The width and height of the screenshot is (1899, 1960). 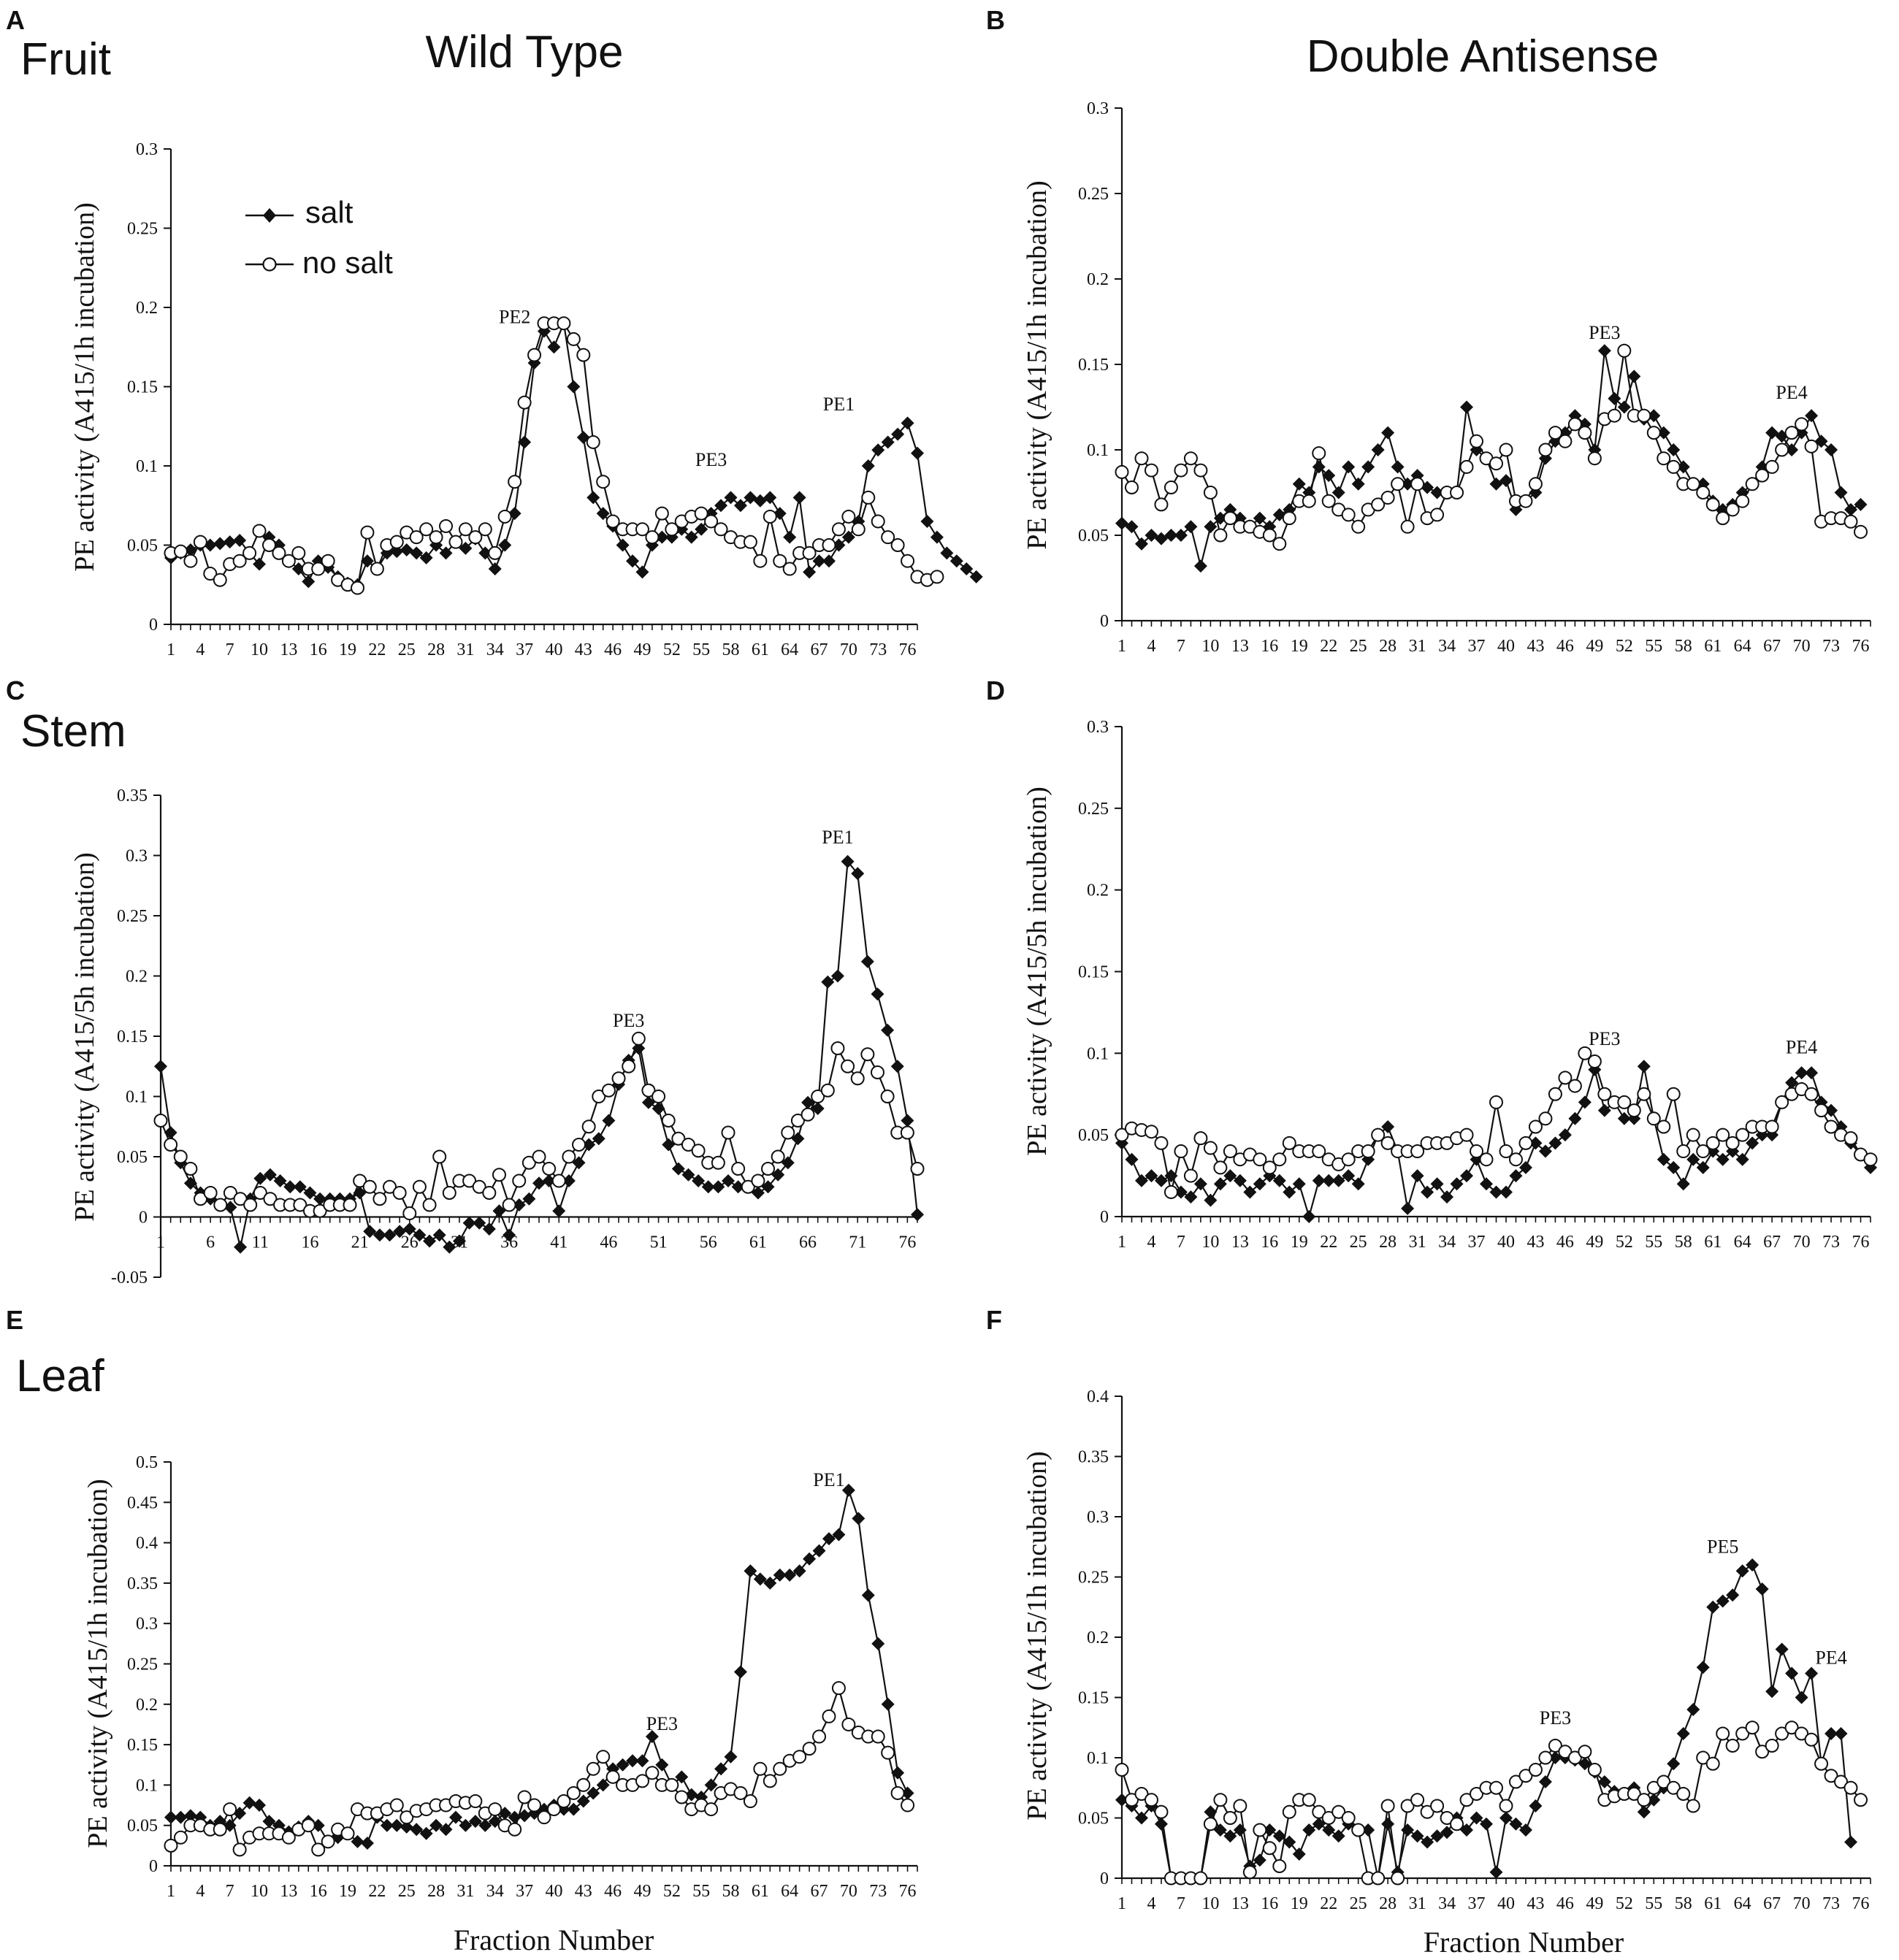 What do you see at coordinates (789, 649) in the screenshot?
I see `x-tick-label: 64` at bounding box center [789, 649].